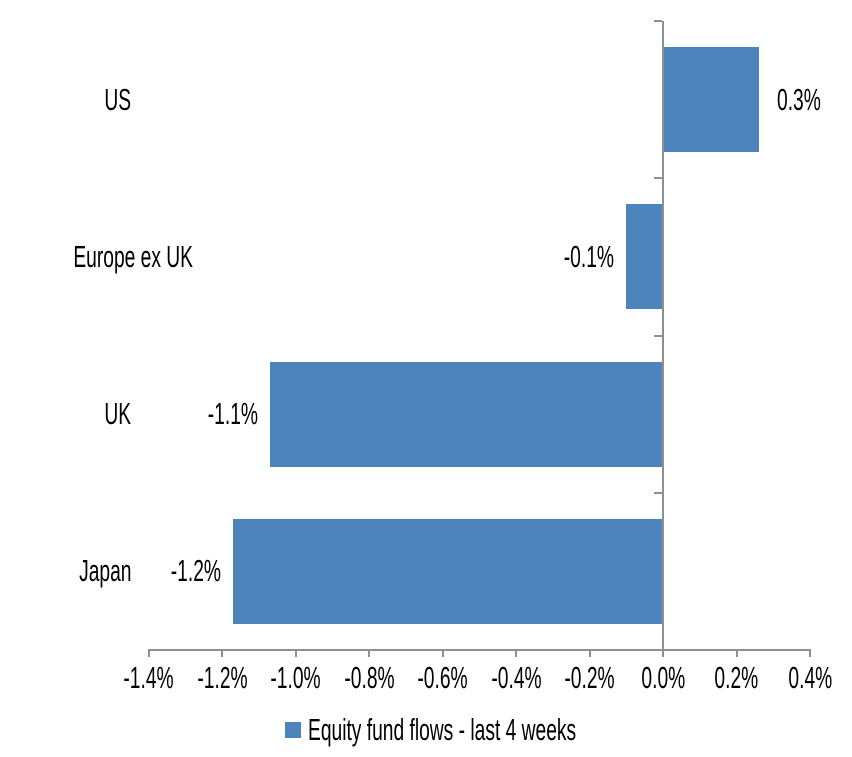  Describe the element at coordinates (117, 99) in the screenshot. I see `category-label-text: US` at that location.